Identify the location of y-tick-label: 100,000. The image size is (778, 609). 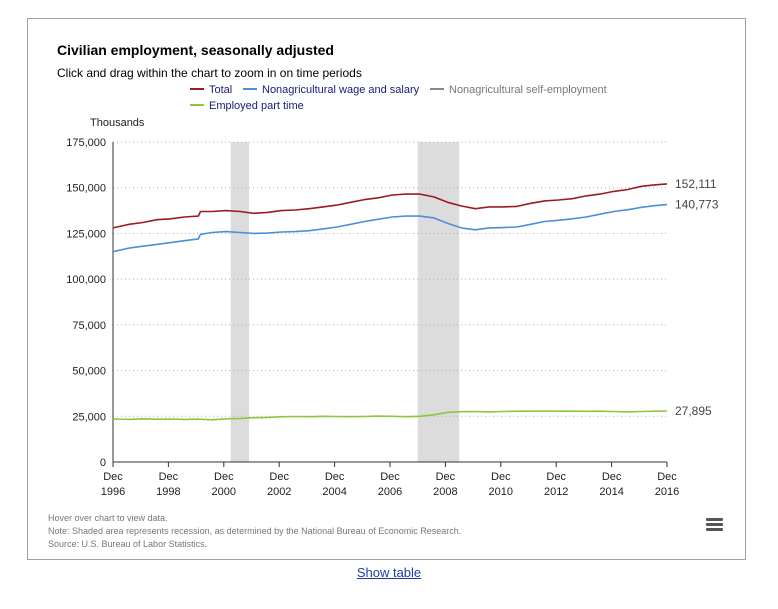
(86, 280).